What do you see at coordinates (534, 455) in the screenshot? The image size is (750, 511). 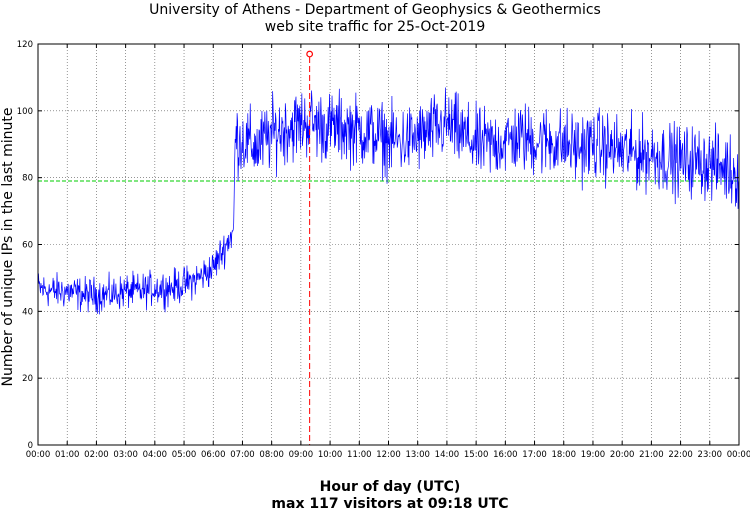 I see `x-tick-label: 17:00` at bounding box center [534, 455].